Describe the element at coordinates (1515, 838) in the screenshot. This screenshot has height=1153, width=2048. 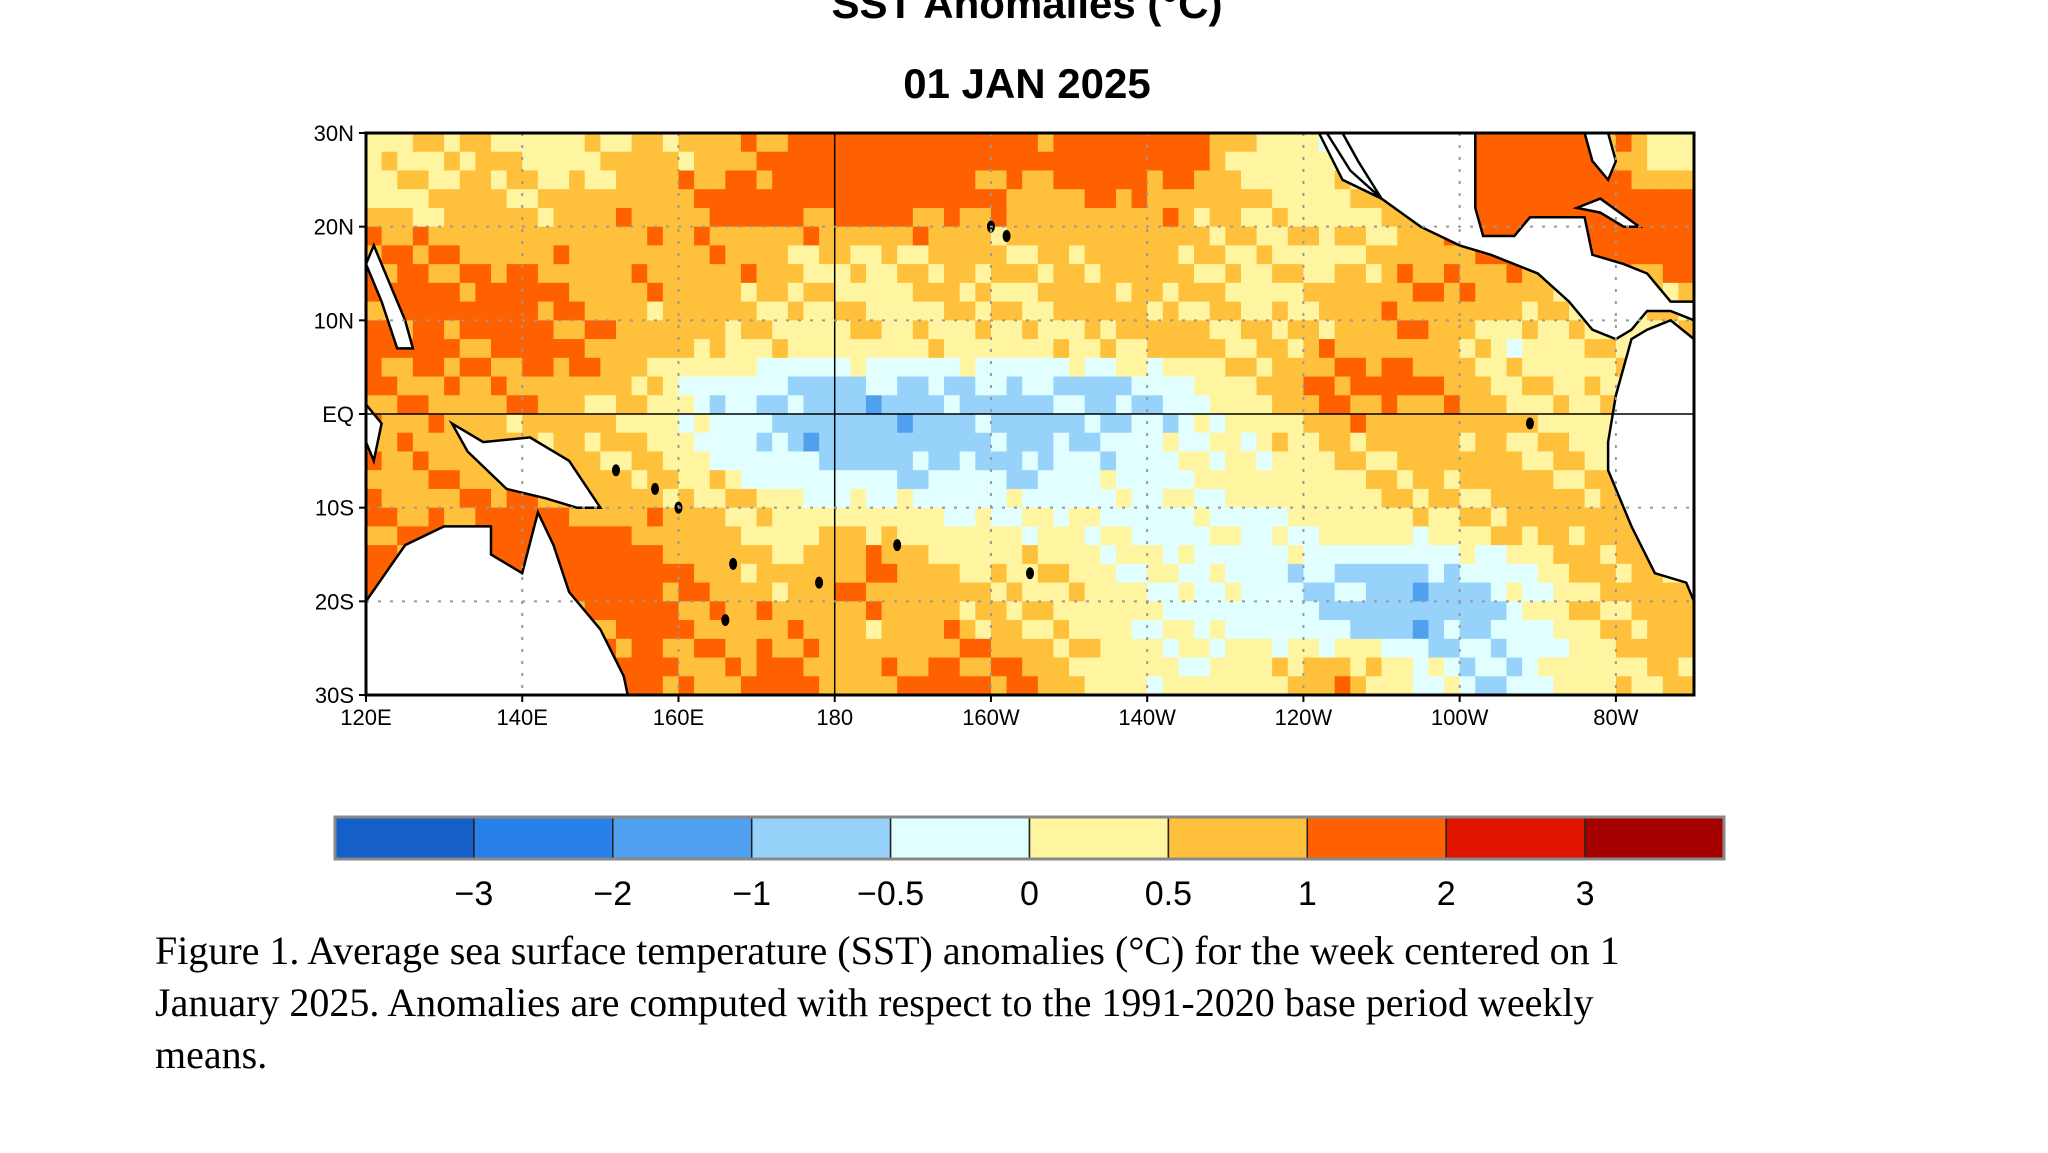
I see `colorbar-swatch` at that location.